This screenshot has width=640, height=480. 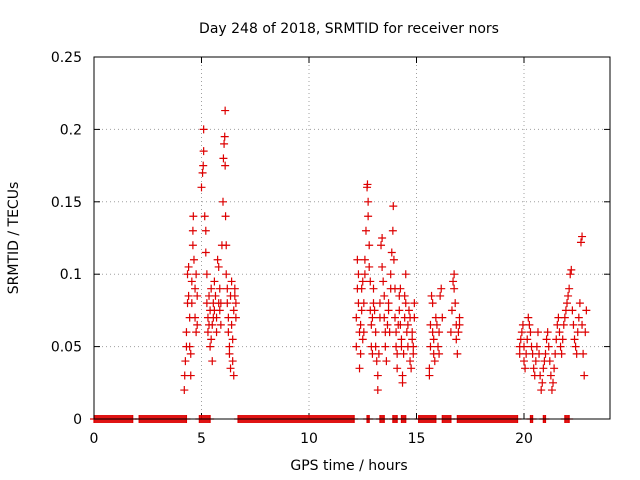 I want to click on x-tick-label: 10, so click(x=309, y=439).